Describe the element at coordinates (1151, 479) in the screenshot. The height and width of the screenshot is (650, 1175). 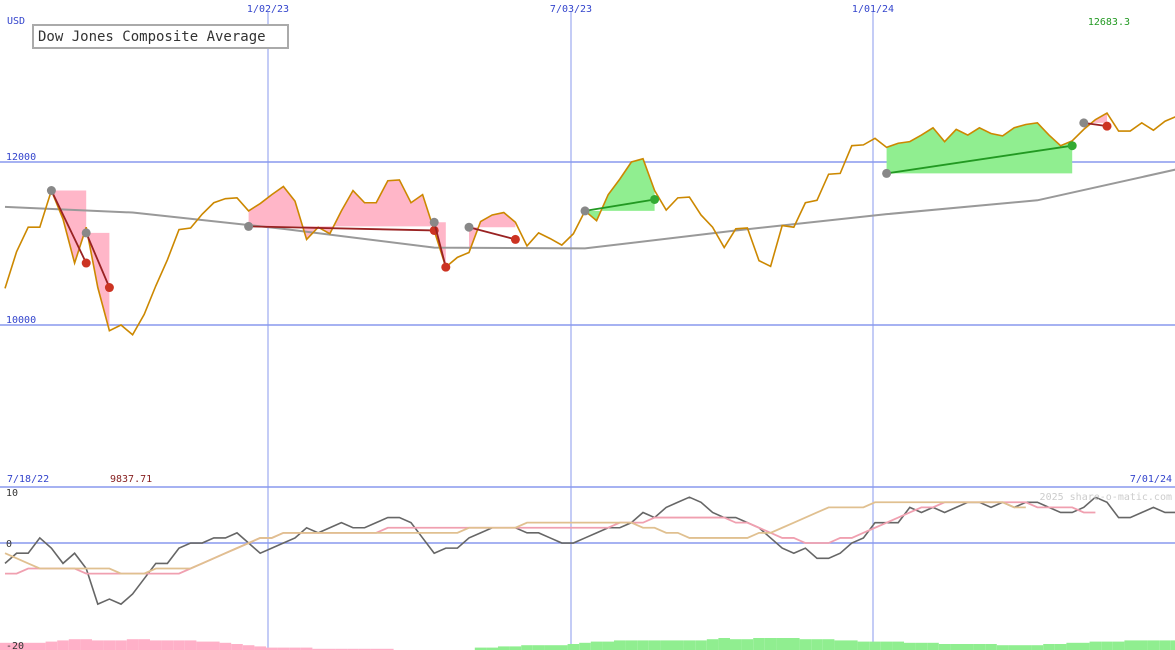
I see `end-date-label: 7/01/24` at that location.